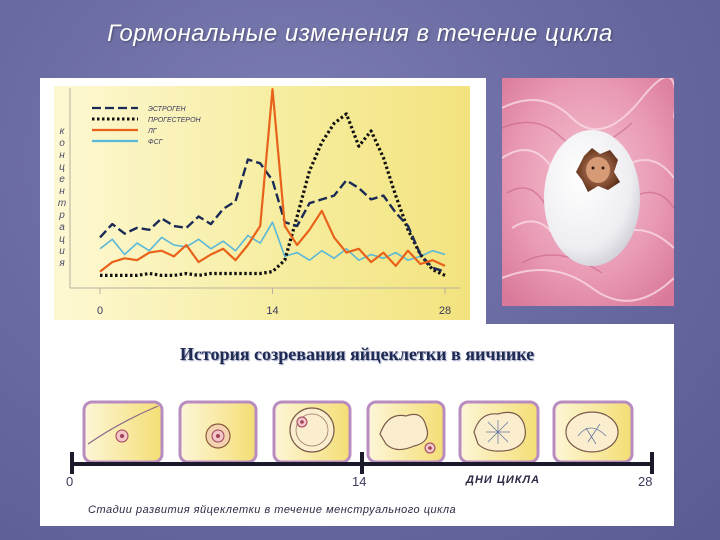 The height and width of the screenshot is (540, 720). I want to click on stage-5-corpus-luteum, so click(499, 432).